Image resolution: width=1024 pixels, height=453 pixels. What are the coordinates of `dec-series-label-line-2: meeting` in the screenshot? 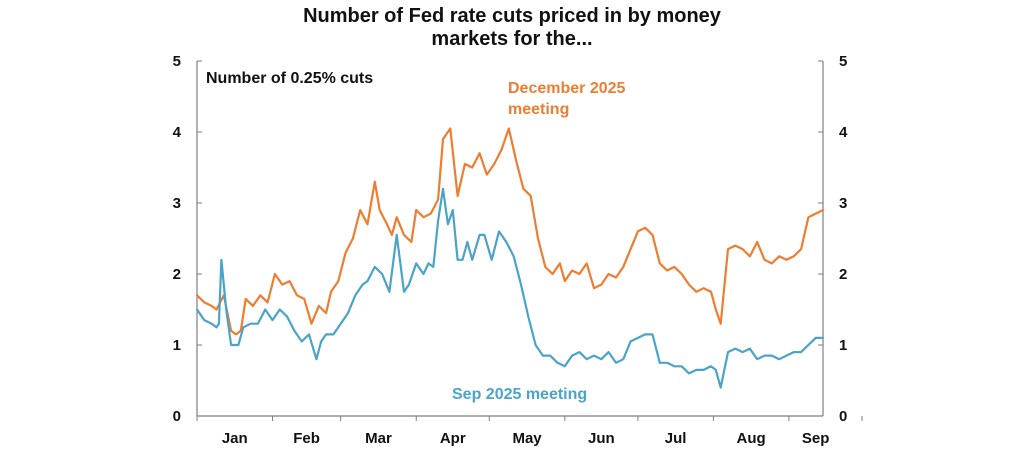 It's located at (538, 109).